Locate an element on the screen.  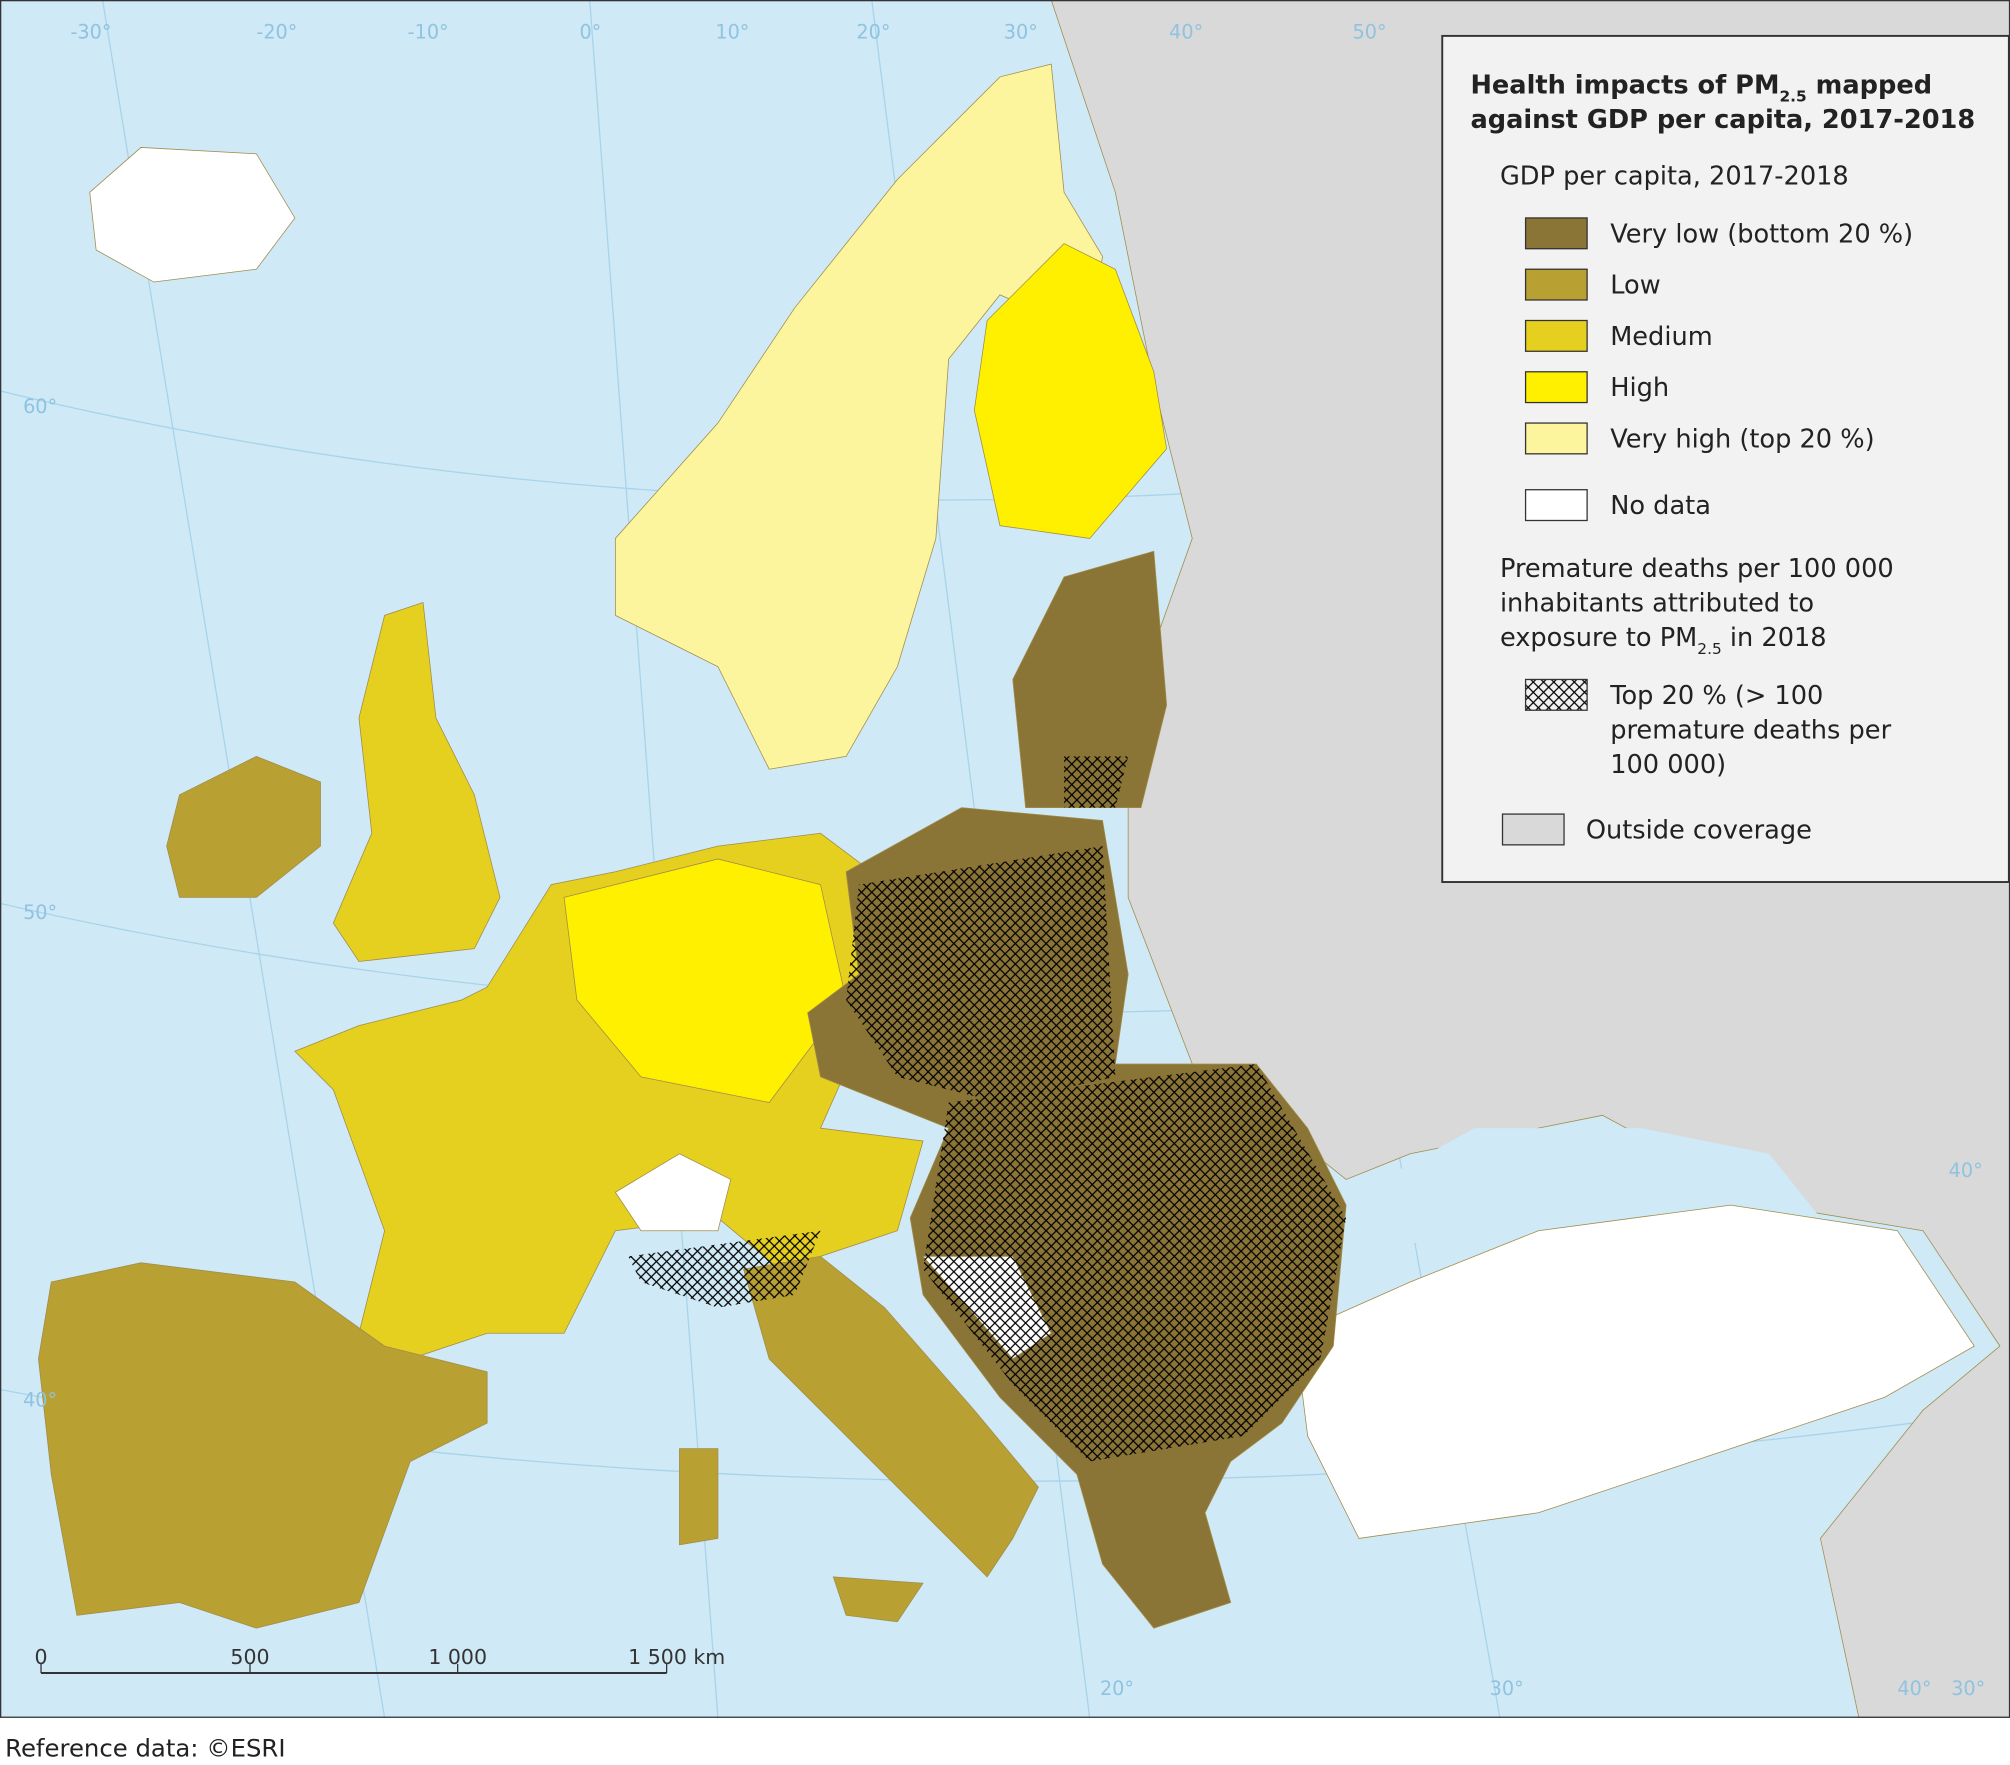
legend-label: High is located at coordinates (1639, 388).